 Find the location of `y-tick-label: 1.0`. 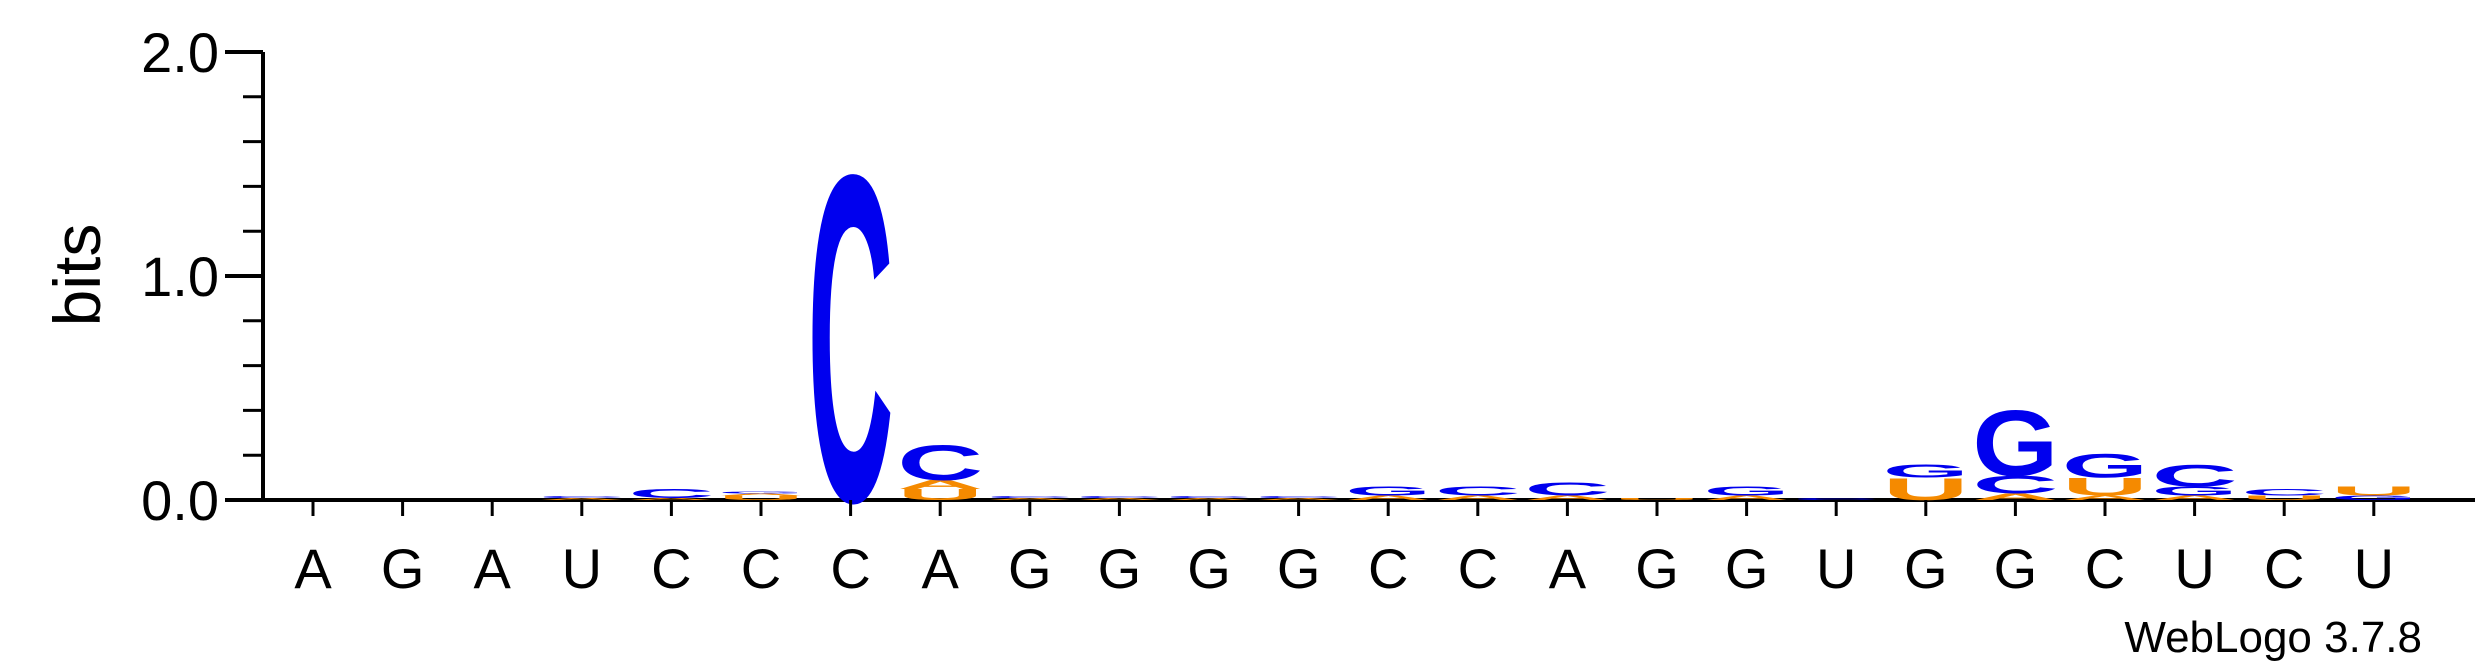

y-tick-label: 1.0 is located at coordinates (180, 276).